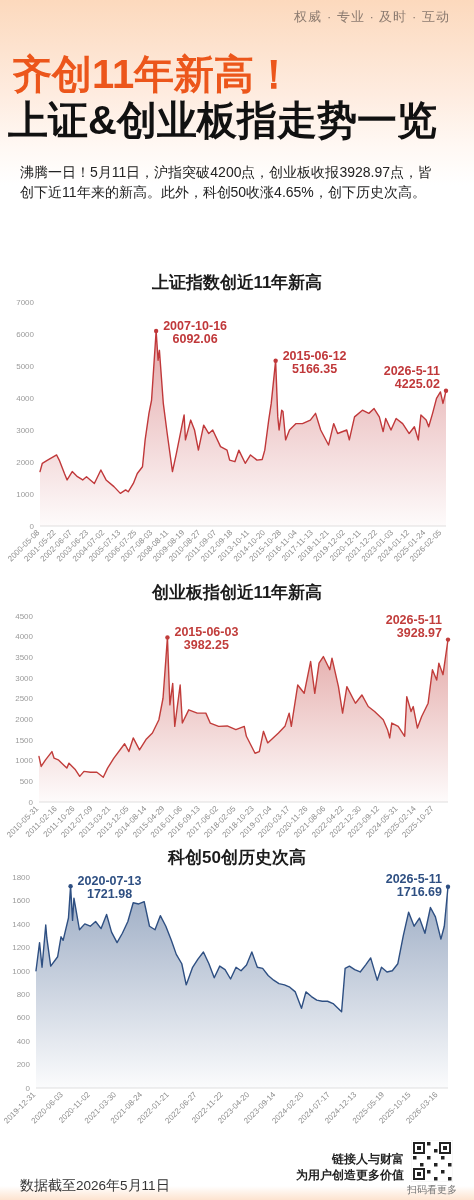  What do you see at coordinates (236, 857) in the screenshot?
I see `chart-title: 科创50创历史次高` at bounding box center [236, 857].